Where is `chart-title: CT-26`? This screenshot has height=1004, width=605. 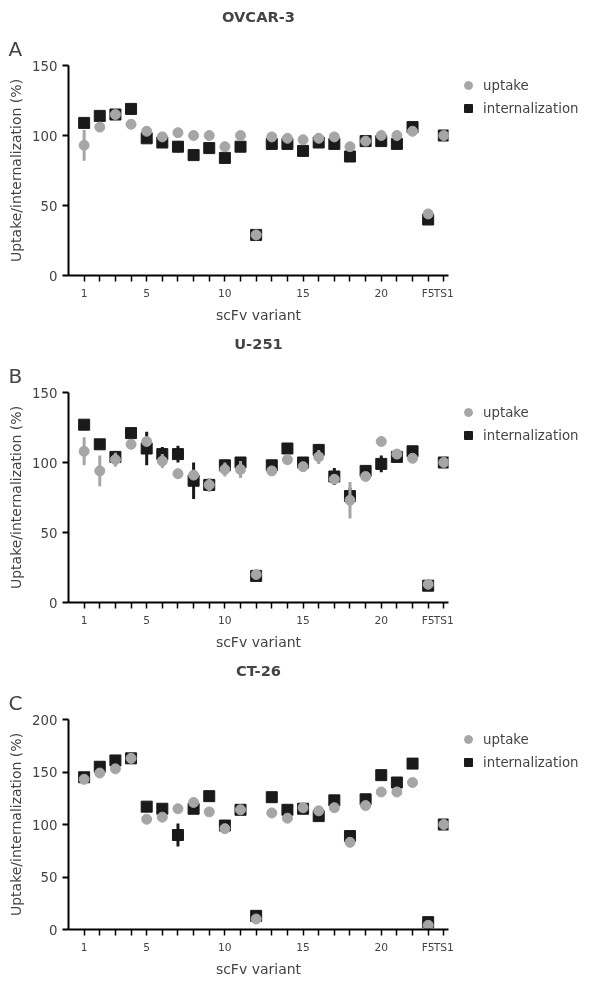 chart-title: CT-26 is located at coordinates (258, 670).